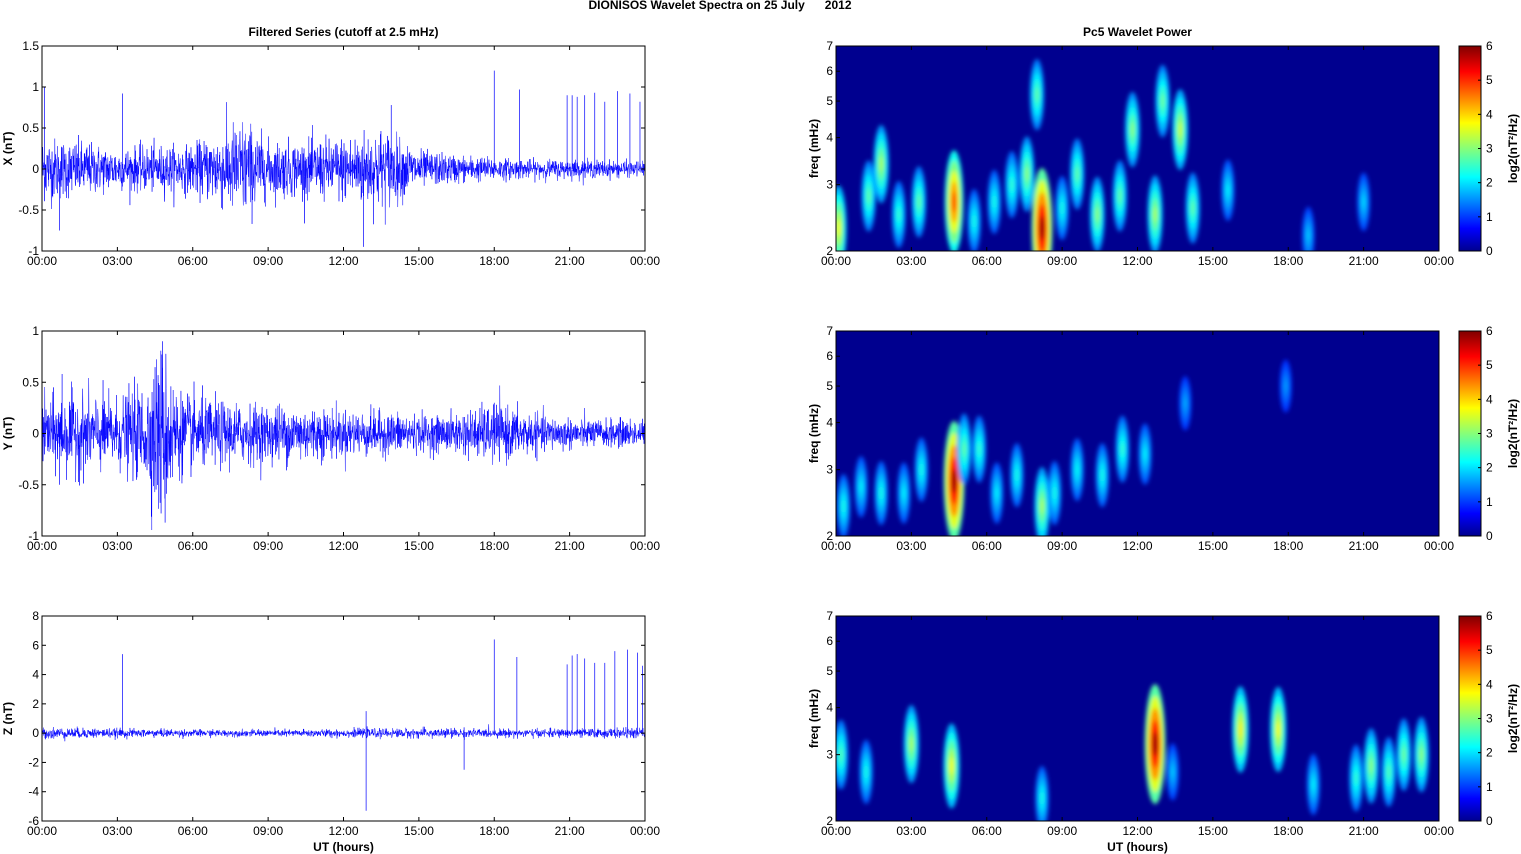 Image resolution: width=1521 pixels, height=854 pixels. I want to click on panel-4-ytick-label: 4, so click(829, 423).